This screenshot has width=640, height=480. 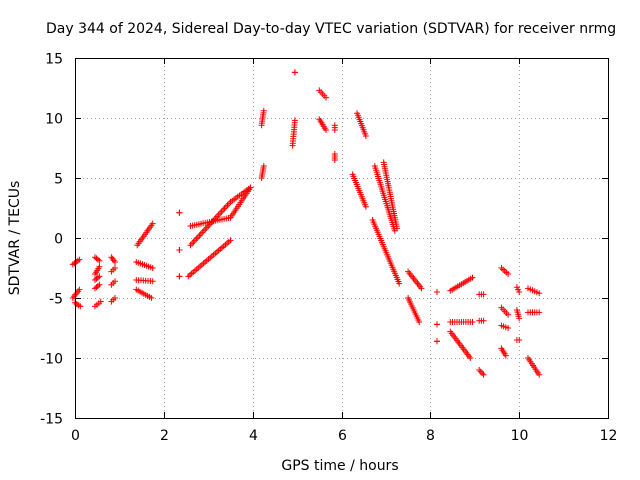 I want to click on y-tick-label: 0, so click(x=58, y=240).